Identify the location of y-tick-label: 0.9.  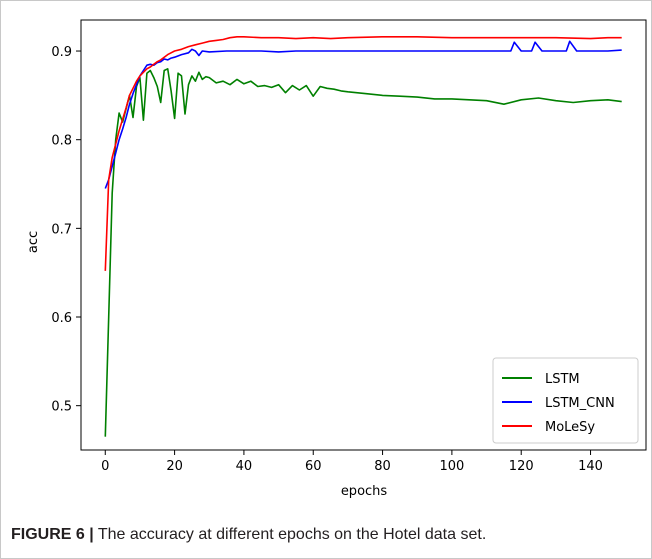
(61, 52).